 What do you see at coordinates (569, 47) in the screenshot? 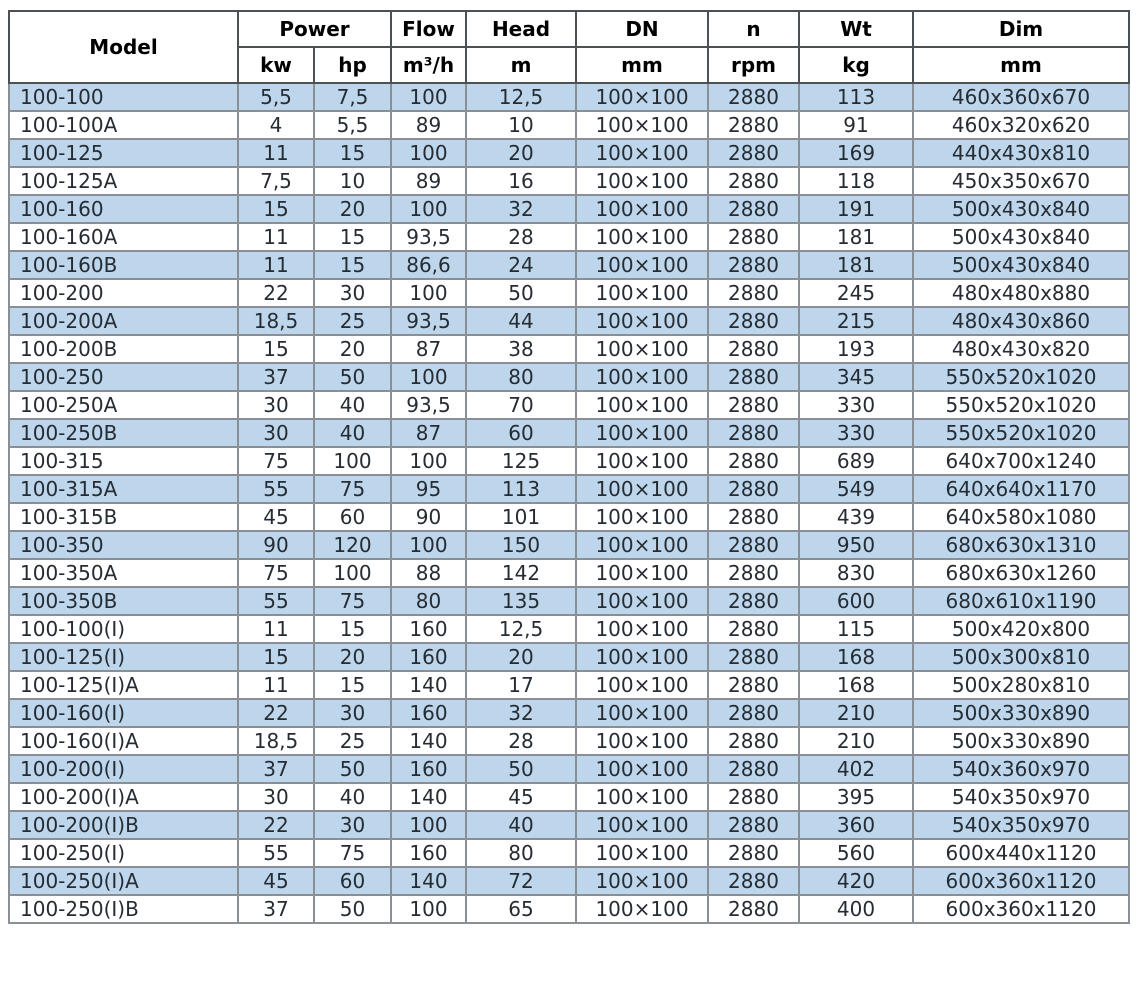
I see `header-row-groups: Model Power Flow Head DN n Wt Dim` at bounding box center [569, 47].